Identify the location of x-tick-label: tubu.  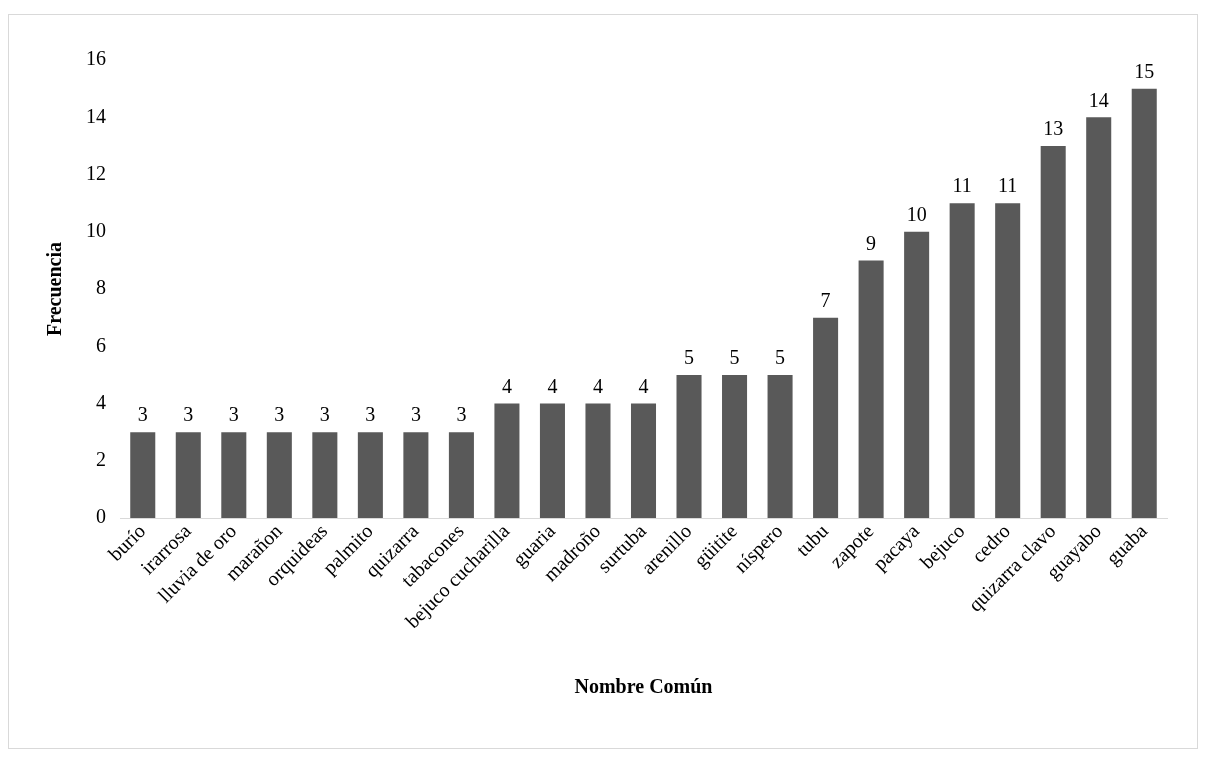
(812, 540).